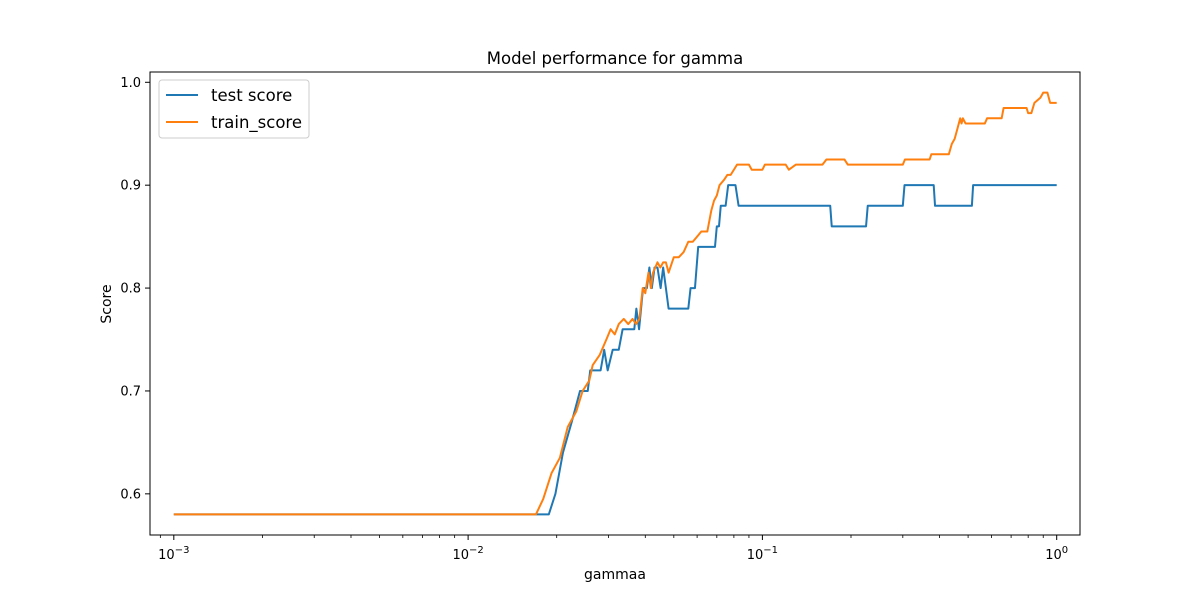  I want to click on y-tick-label: 0.7, so click(130, 391).